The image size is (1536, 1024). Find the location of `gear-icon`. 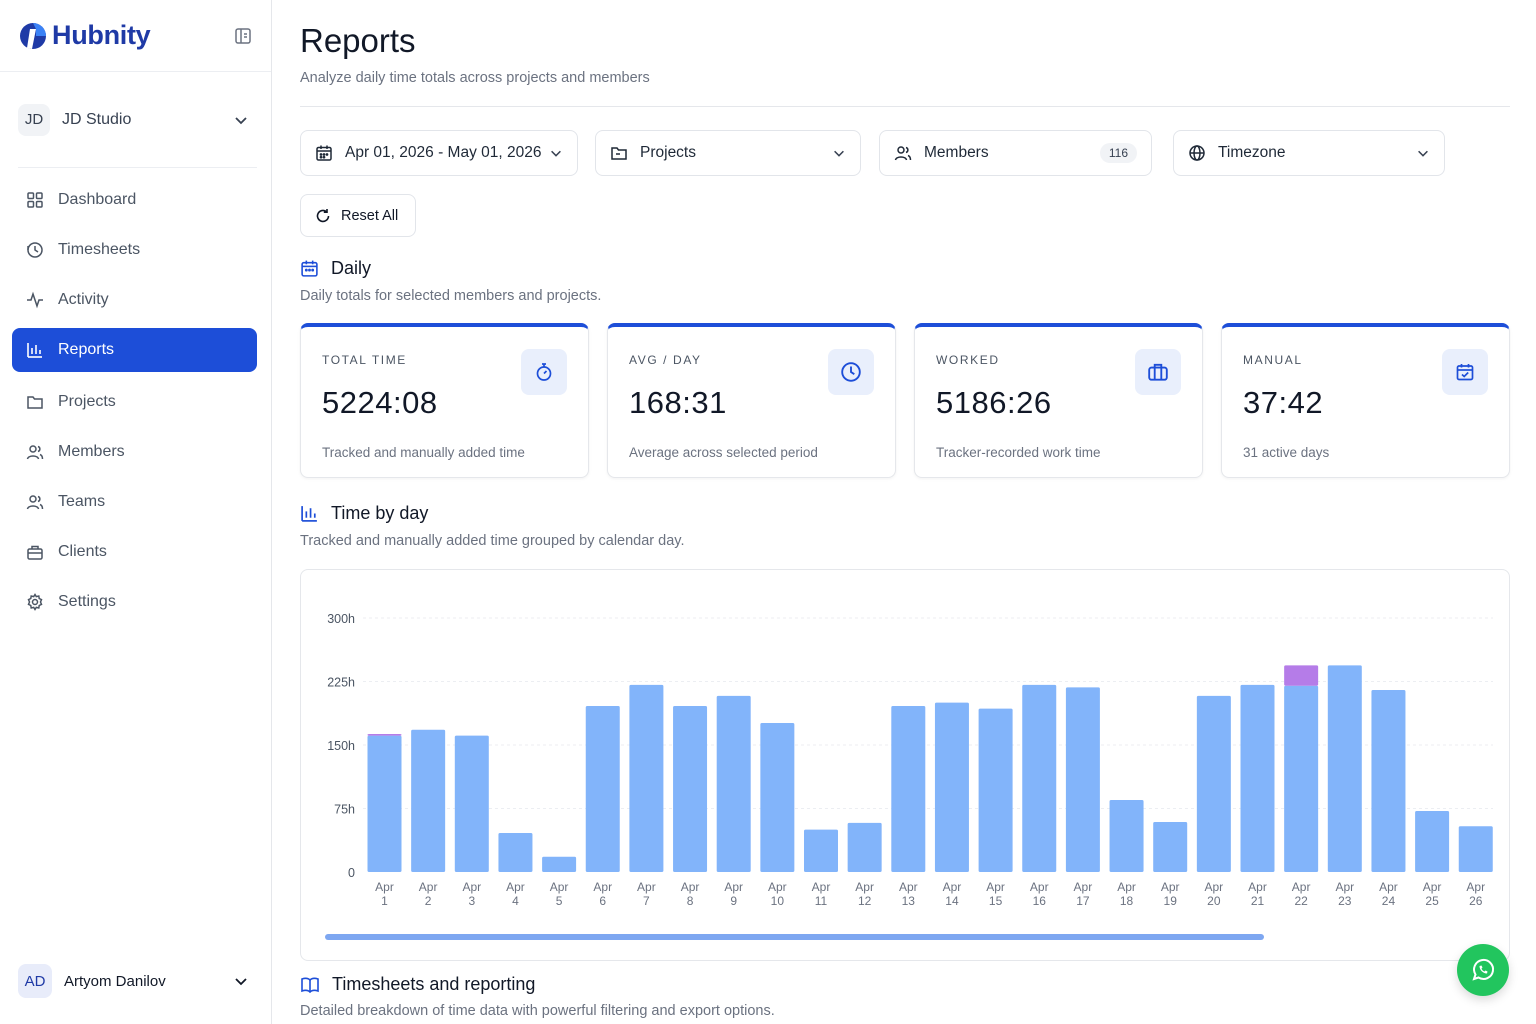

gear-icon is located at coordinates (35, 602).